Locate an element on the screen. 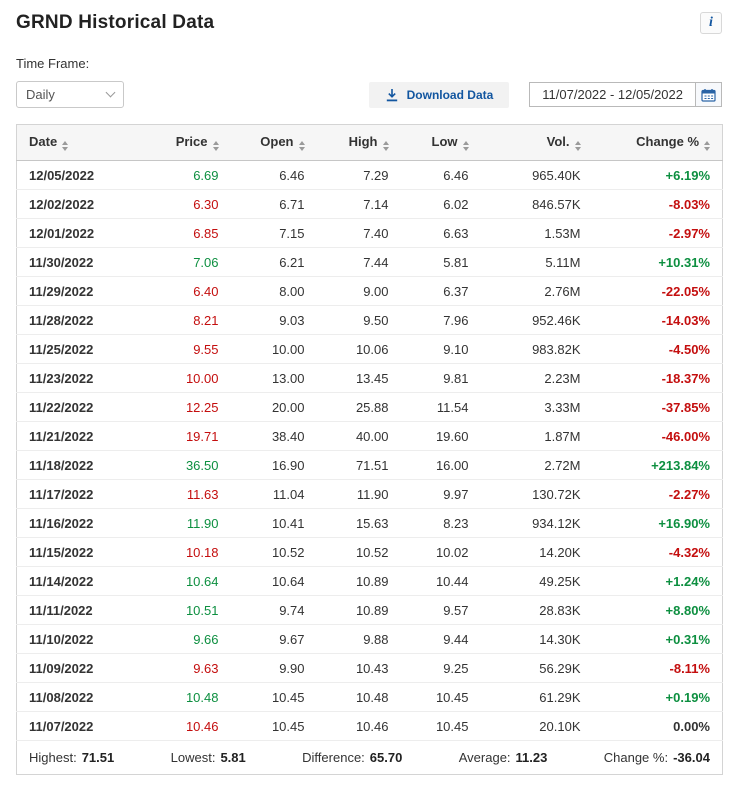 This screenshot has width=738, height=789. date-cell: 11/16/2022 is located at coordinates (77, 523).